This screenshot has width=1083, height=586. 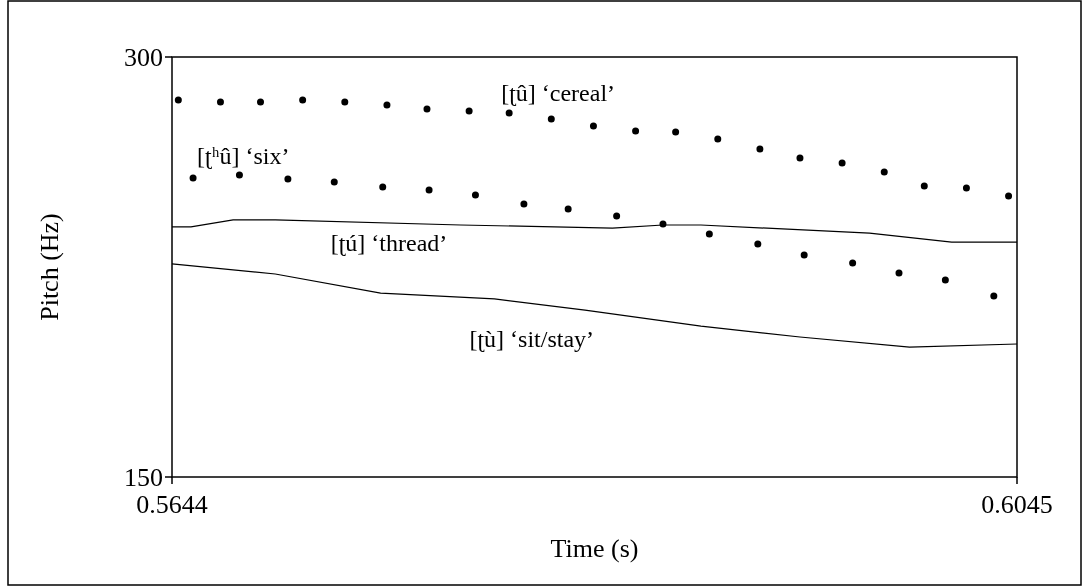 What do you see at coordinates (389, 243) in the screenshot?
I see `series-label: [ʈú] ‘thread’` at bounding box center [389, 243].